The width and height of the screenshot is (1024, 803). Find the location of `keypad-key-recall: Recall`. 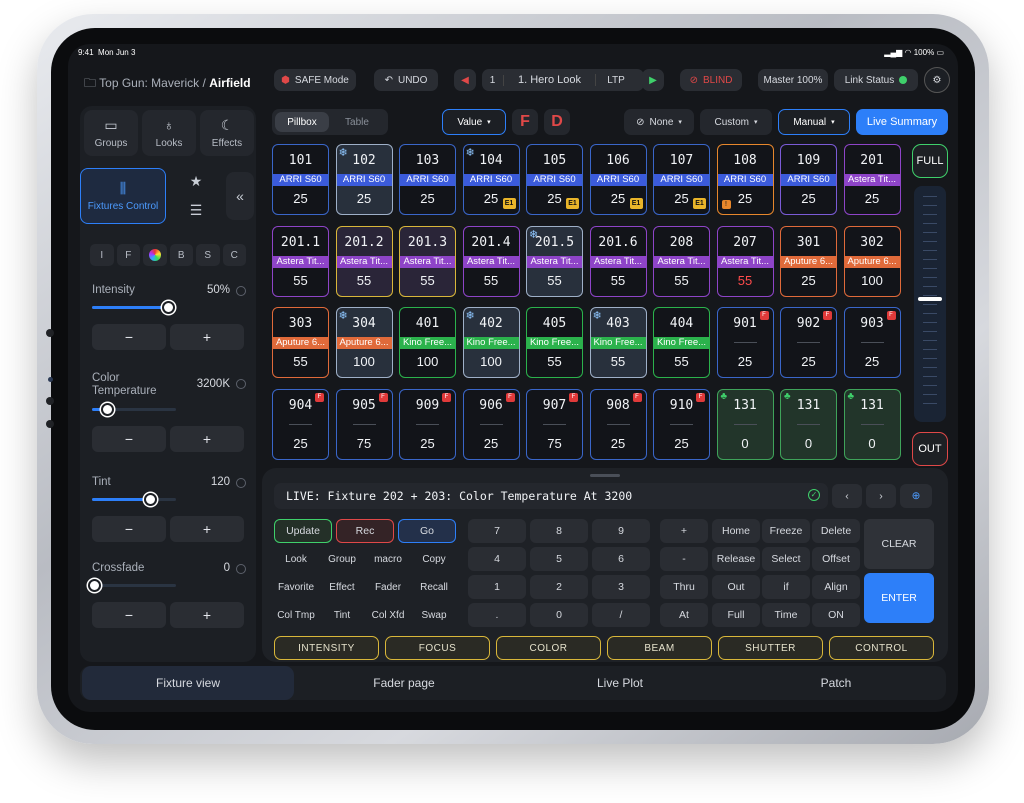

keypad-key-recall: Recall is located at coordinates (434, 587).